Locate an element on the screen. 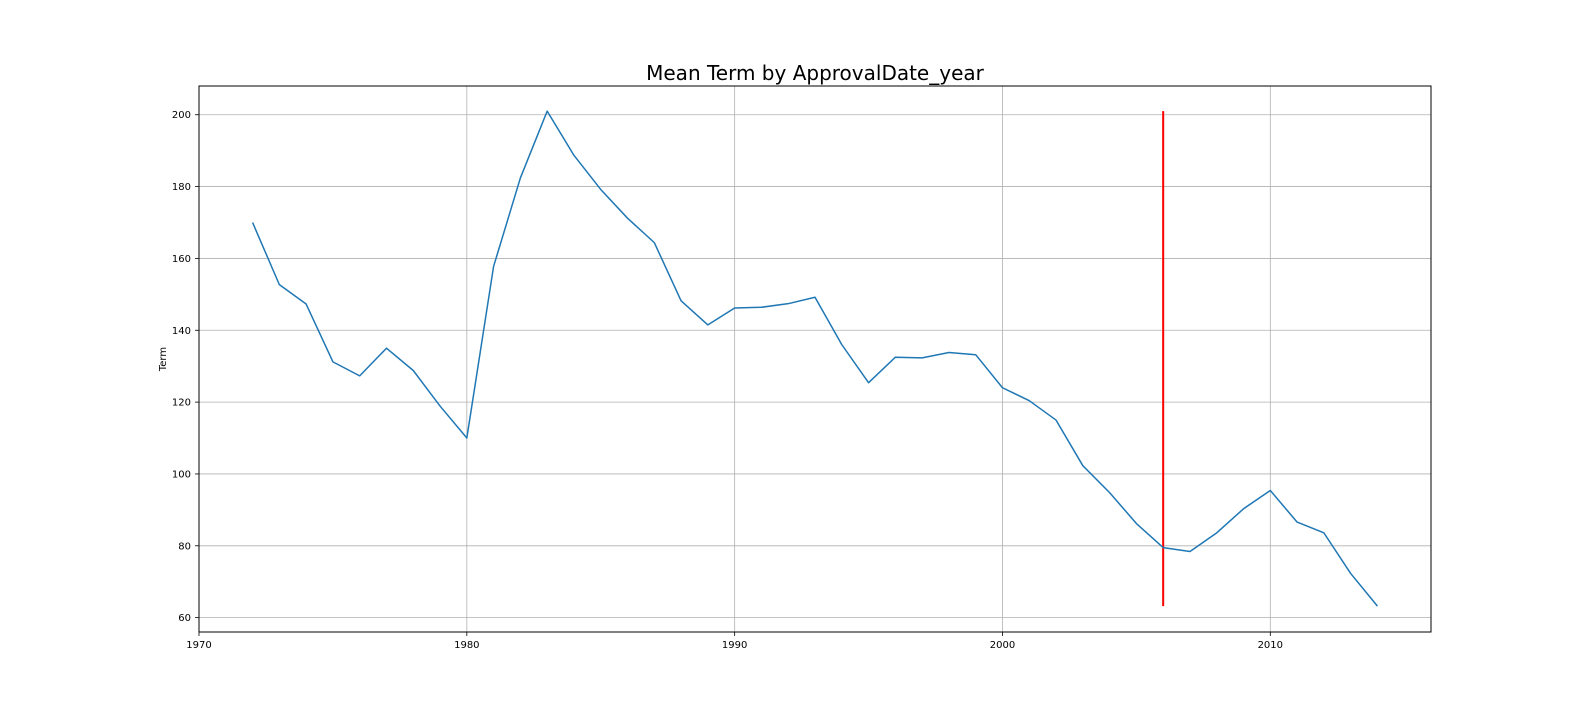  x-tick-label: 2010 is located at coordinates (1270, 645).